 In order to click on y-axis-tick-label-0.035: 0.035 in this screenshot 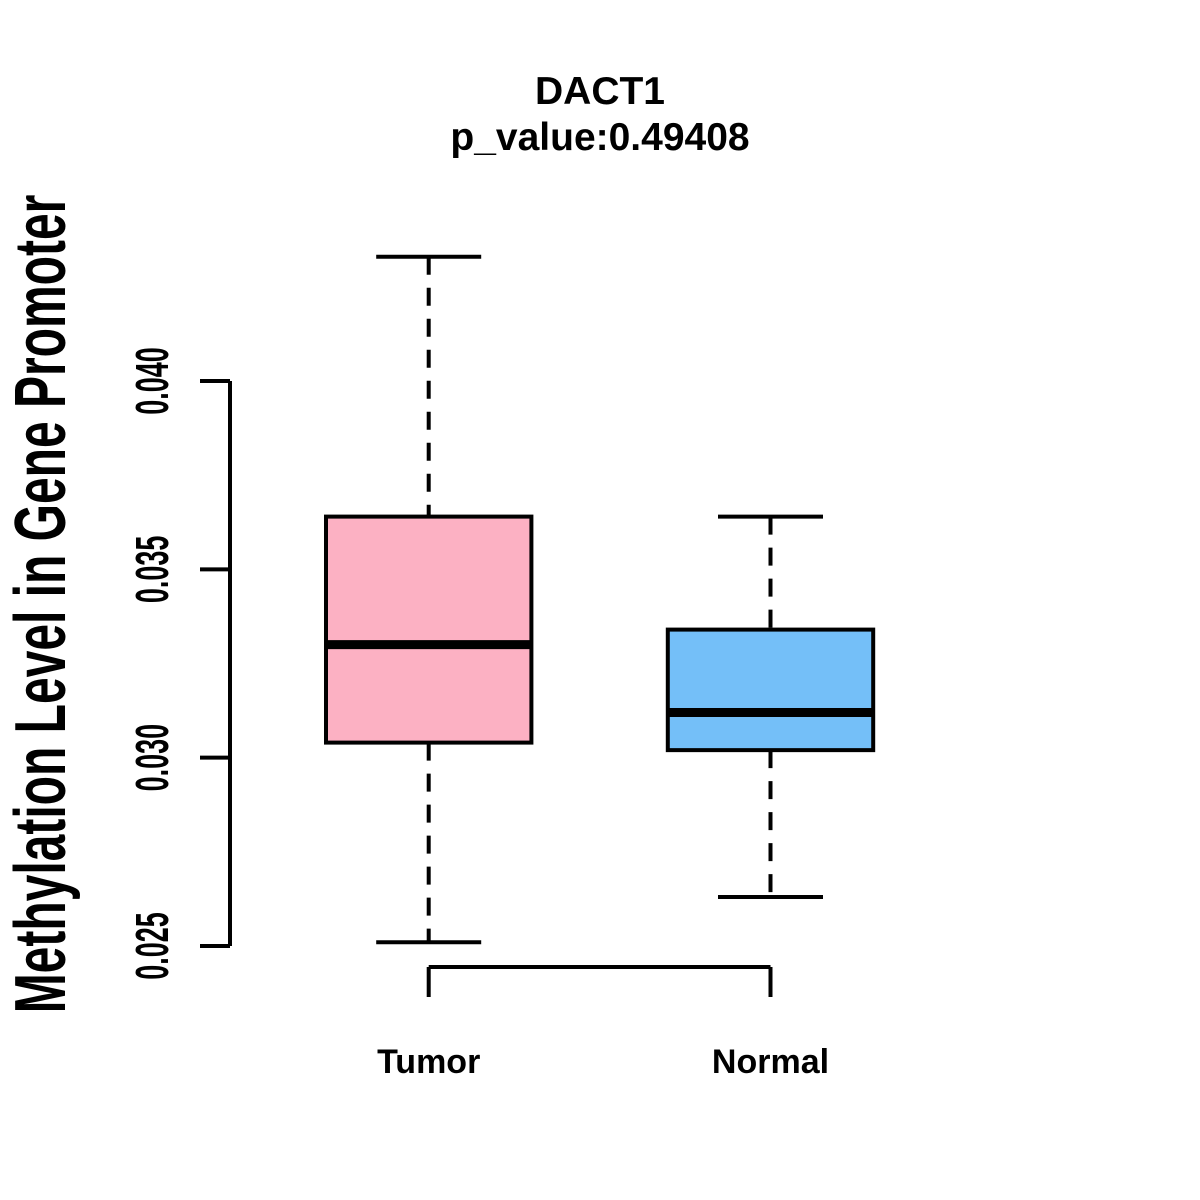, I will do `click(152, 570)`.